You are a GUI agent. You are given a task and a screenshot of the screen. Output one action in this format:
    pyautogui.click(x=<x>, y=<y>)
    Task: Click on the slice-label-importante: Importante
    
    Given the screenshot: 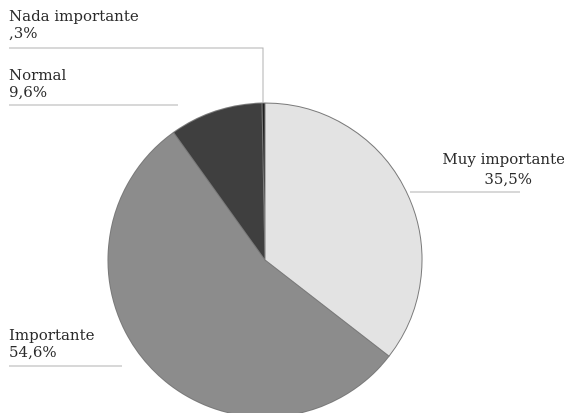 What is the action you would take?
    pyautogui.click(x=52, y=335)
    